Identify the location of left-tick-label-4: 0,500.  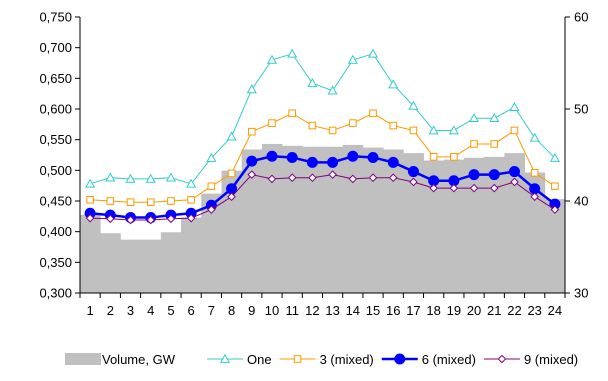
(55, 170).